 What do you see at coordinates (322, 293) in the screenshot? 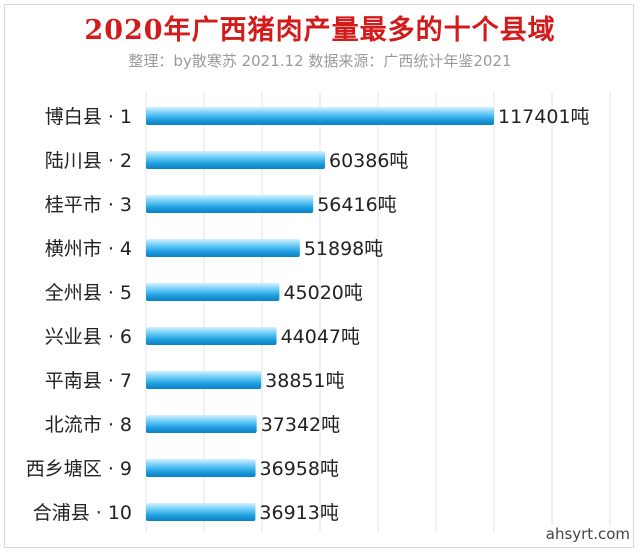
I see `value-label: 45020吨` at bounding box center [322, 293].